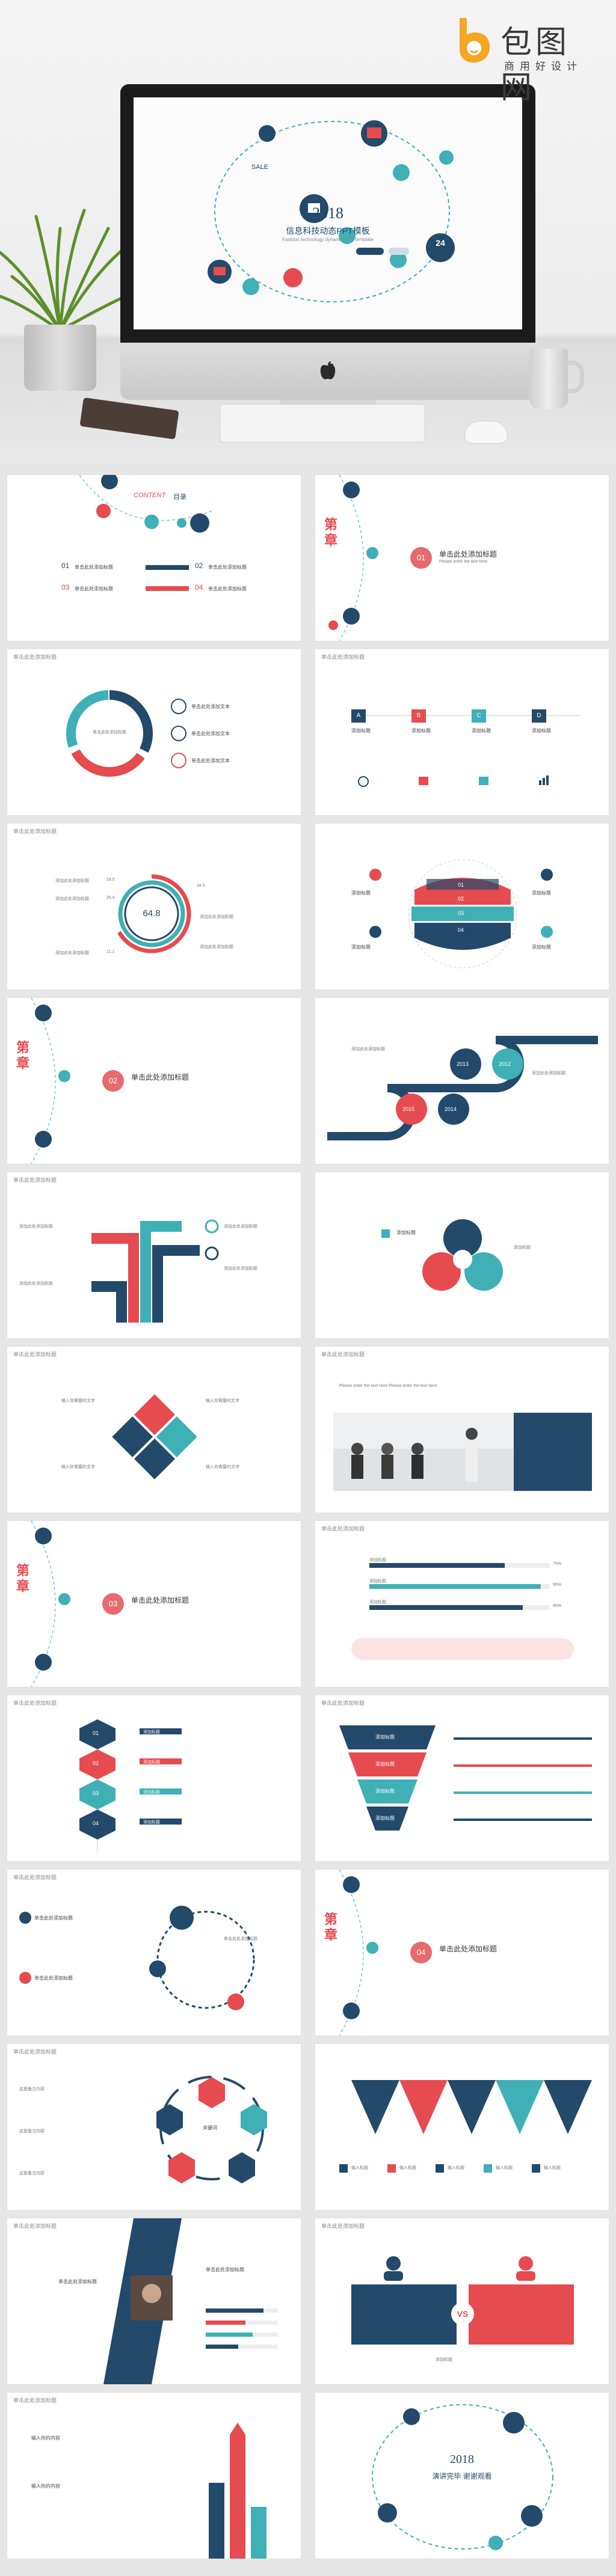  Describe the element at coordinates (130, 1785) in the screenshot. I see `numbered-markers` at that location.